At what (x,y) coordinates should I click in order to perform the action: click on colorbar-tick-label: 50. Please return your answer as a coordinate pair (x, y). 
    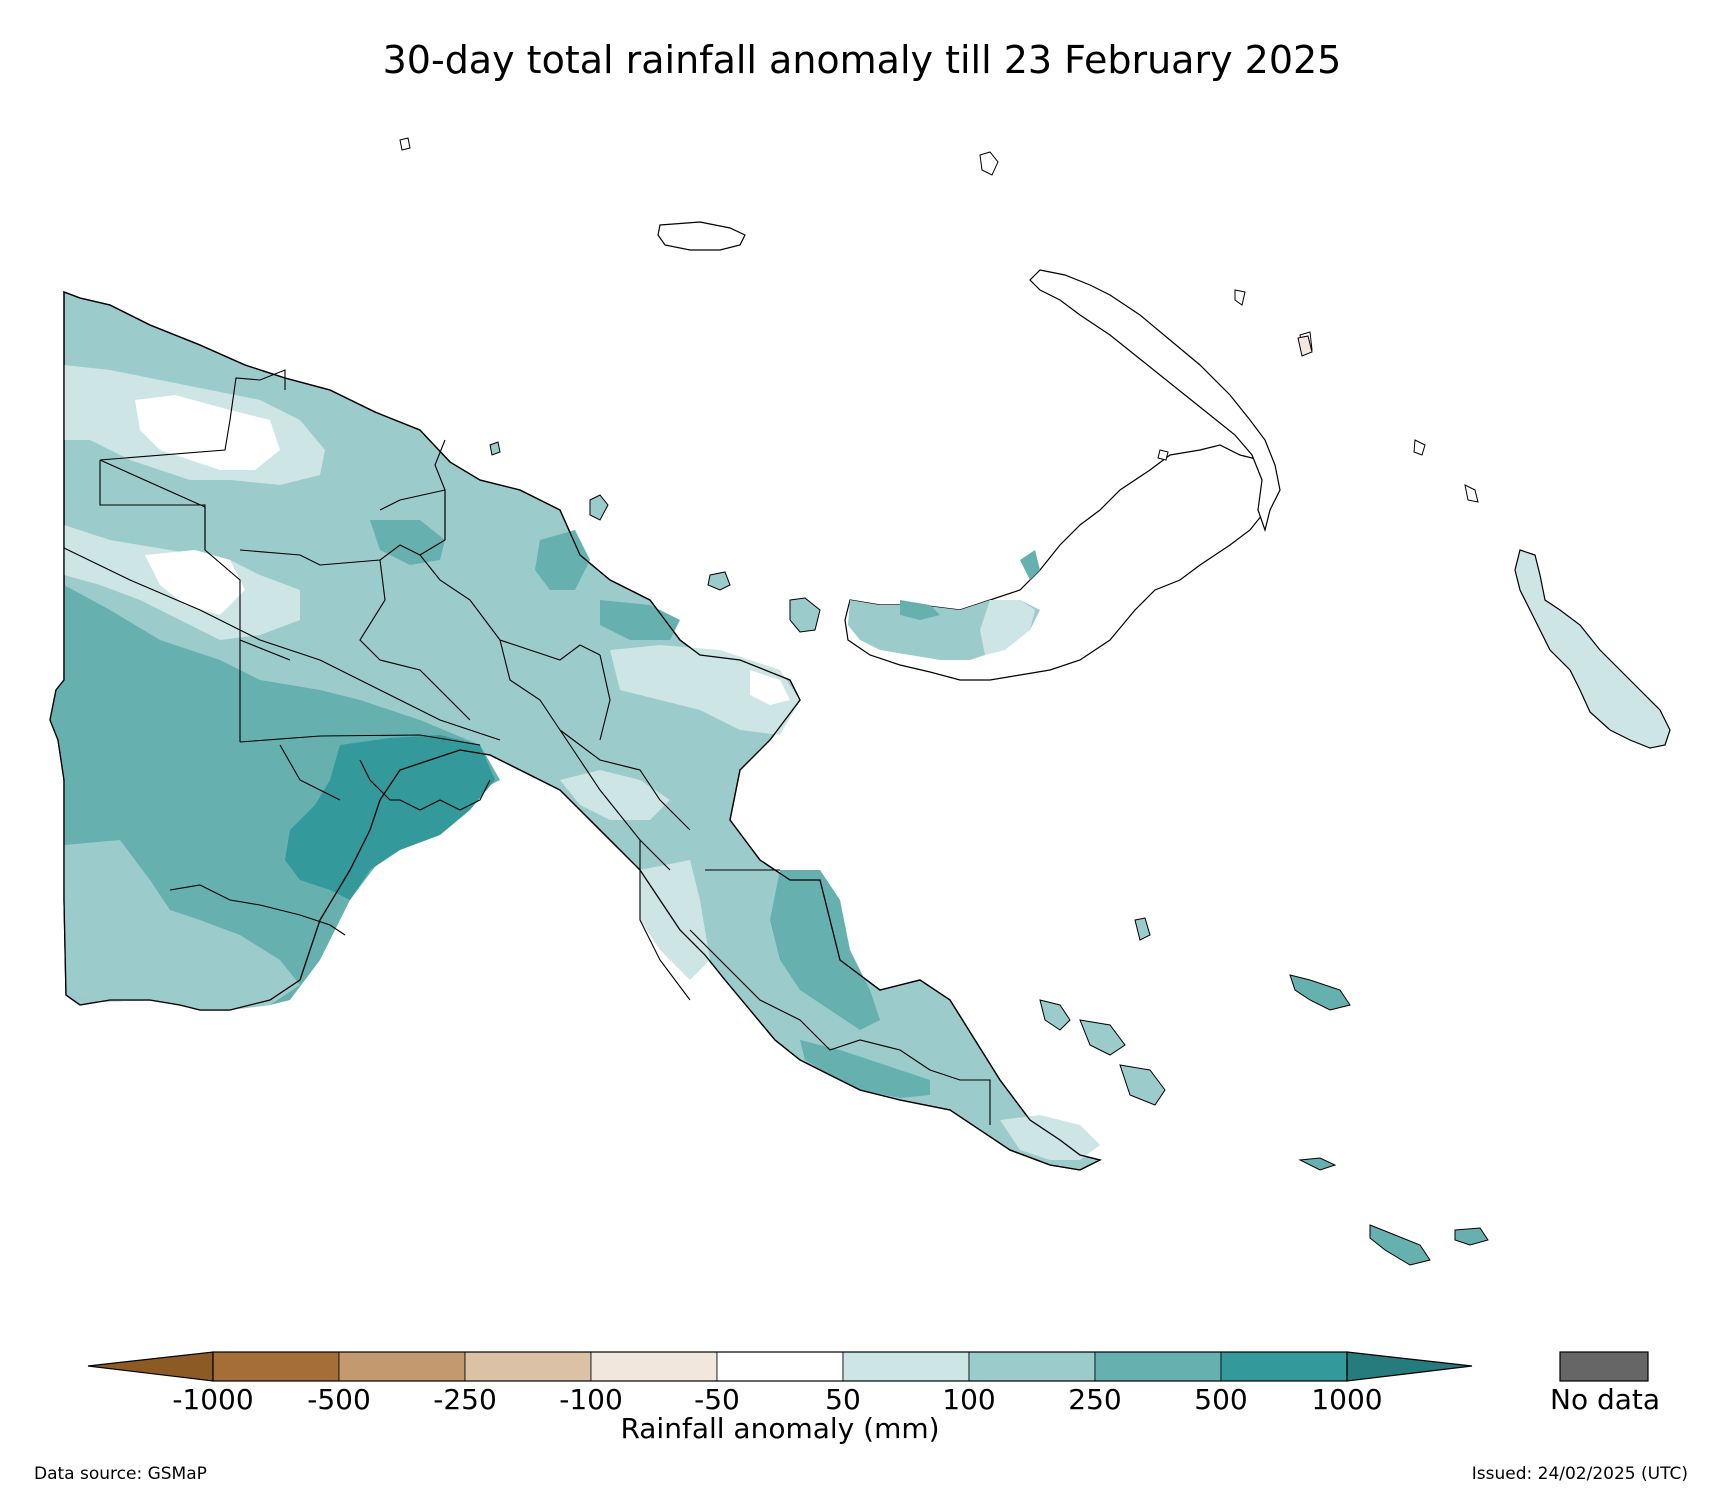
    Looking at the image, I should click on (843, 1399).